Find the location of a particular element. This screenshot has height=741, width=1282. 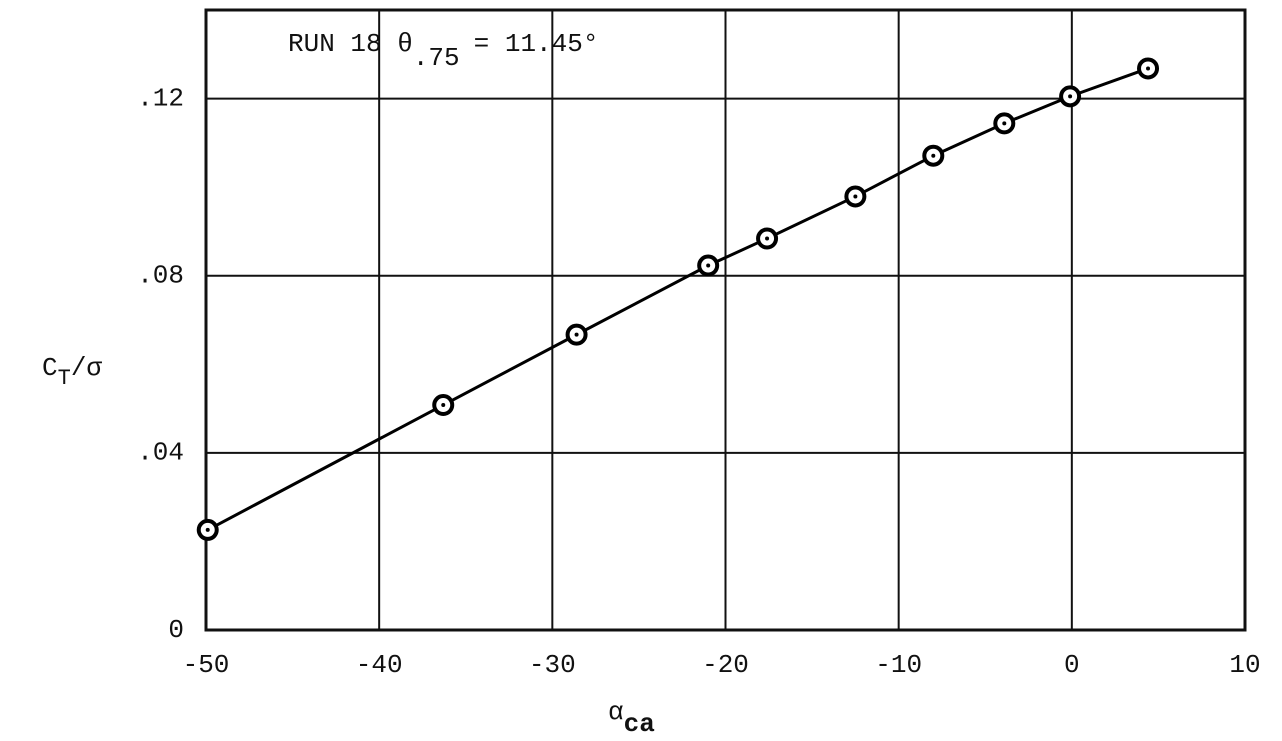

x-axis-label: αca is located at coordinates (631, 718).